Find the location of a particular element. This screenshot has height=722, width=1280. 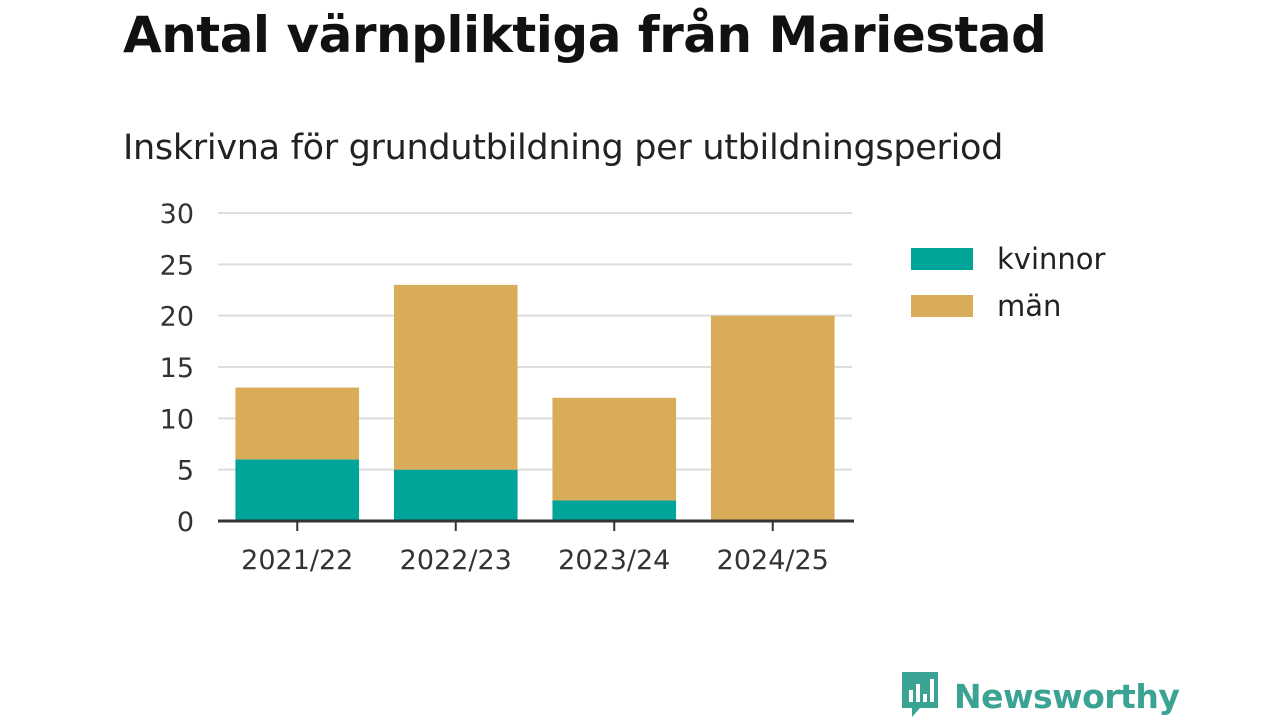

x-tick-label: 2021/22 is located at coordinates (297, 560).